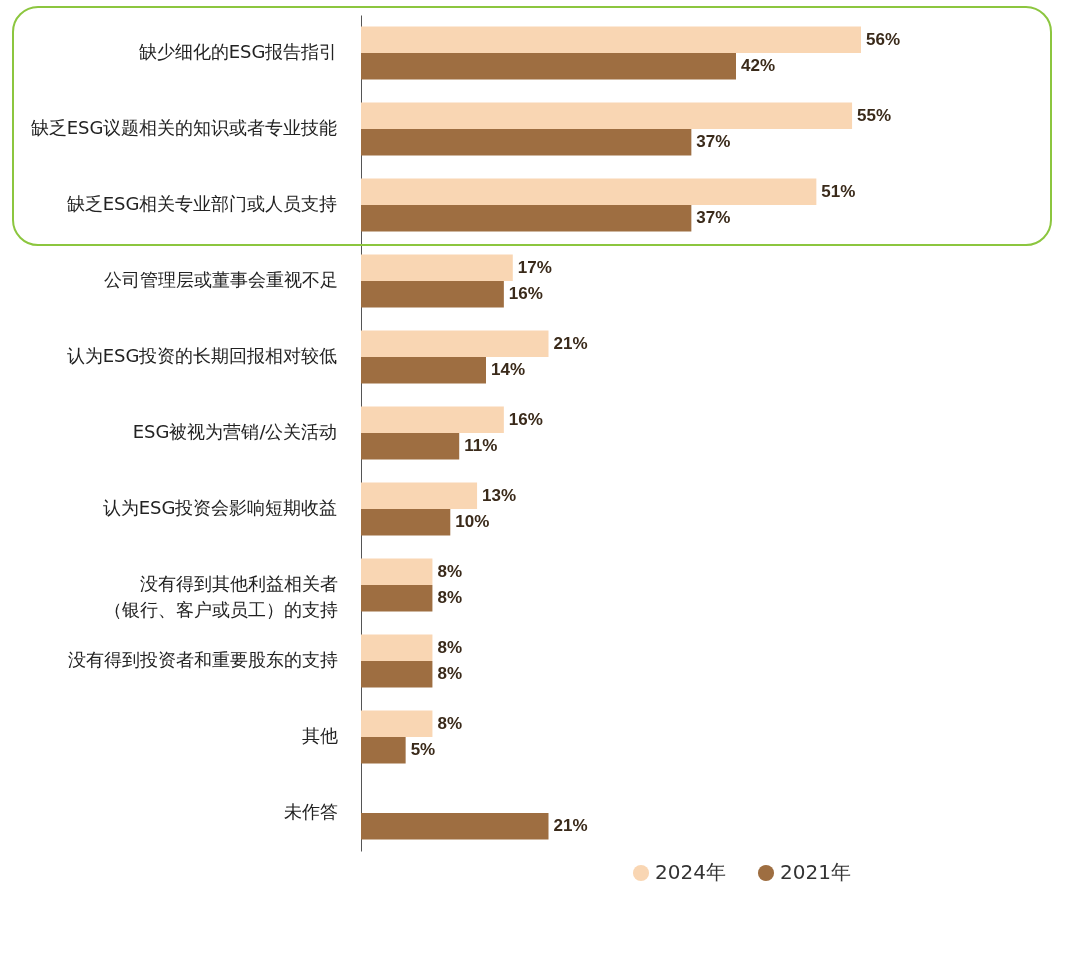 Image resolution: width=1080 pixels, height=964 pixels. I want to click on data-label: 51%, so click(838, 191).